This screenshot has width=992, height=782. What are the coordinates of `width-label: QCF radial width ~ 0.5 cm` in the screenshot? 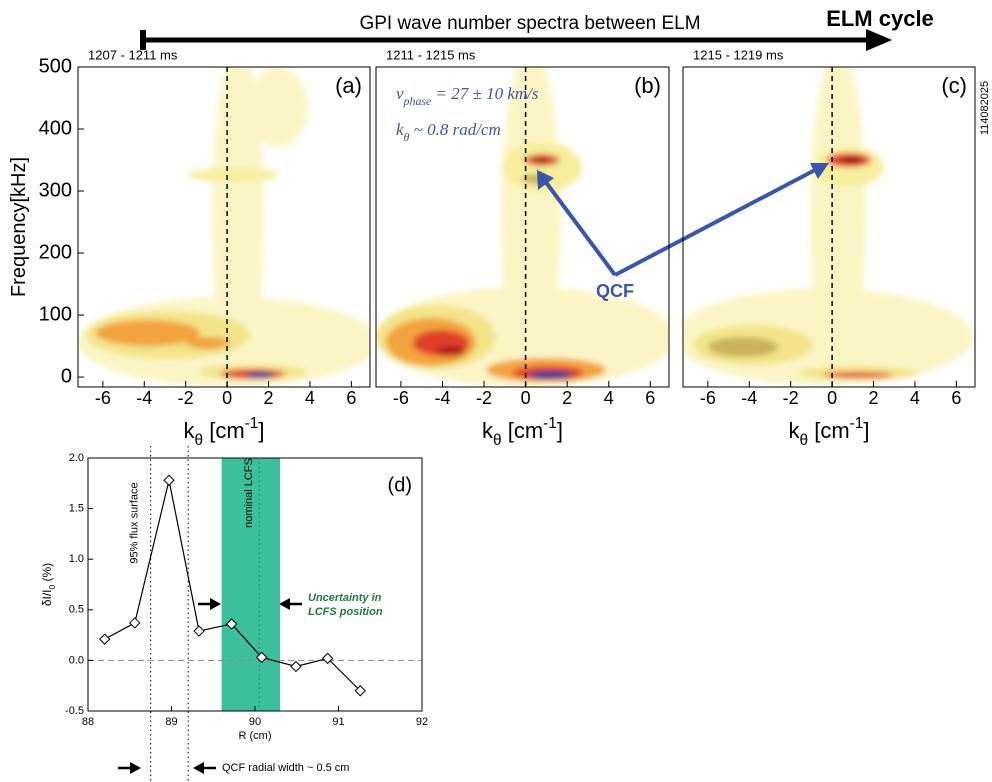 It's located at (285, 768).